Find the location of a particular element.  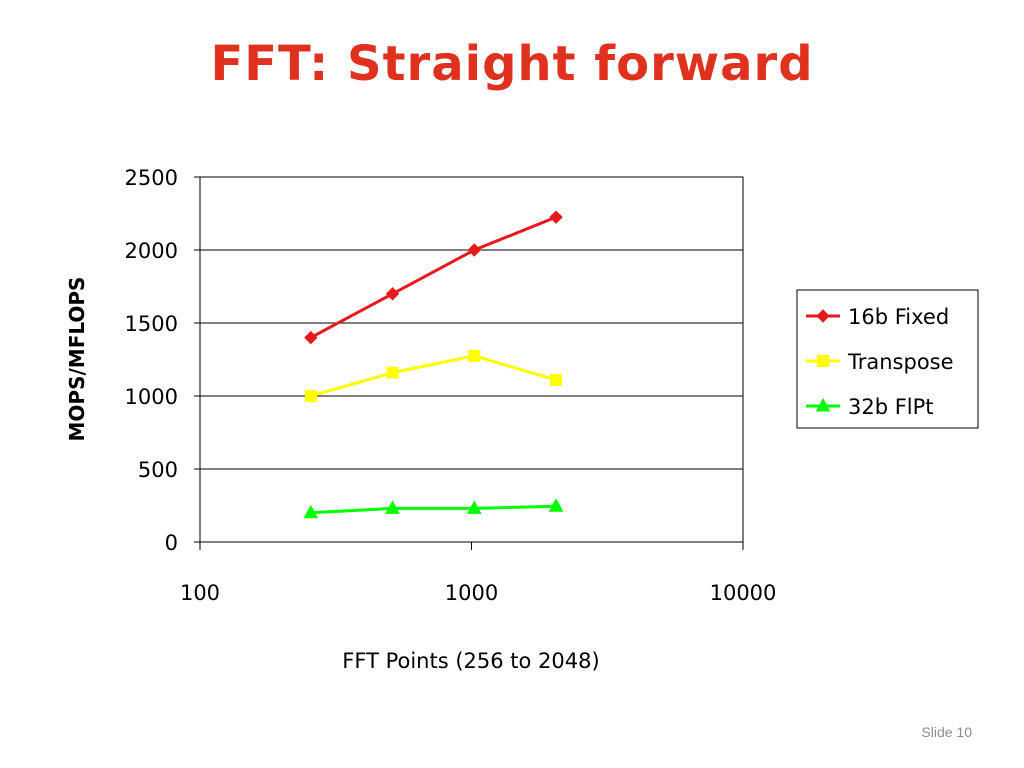

slide-number: Slide 10 is located at coordinates (946, 732).